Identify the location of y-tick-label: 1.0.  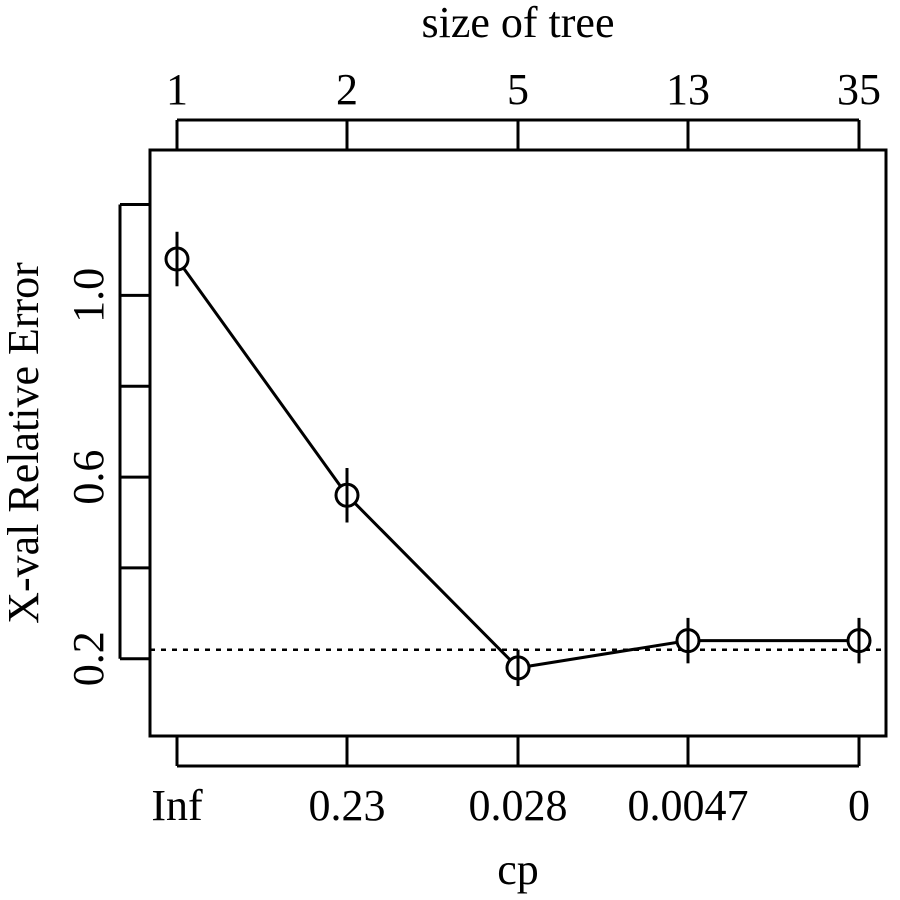
(88, 295).